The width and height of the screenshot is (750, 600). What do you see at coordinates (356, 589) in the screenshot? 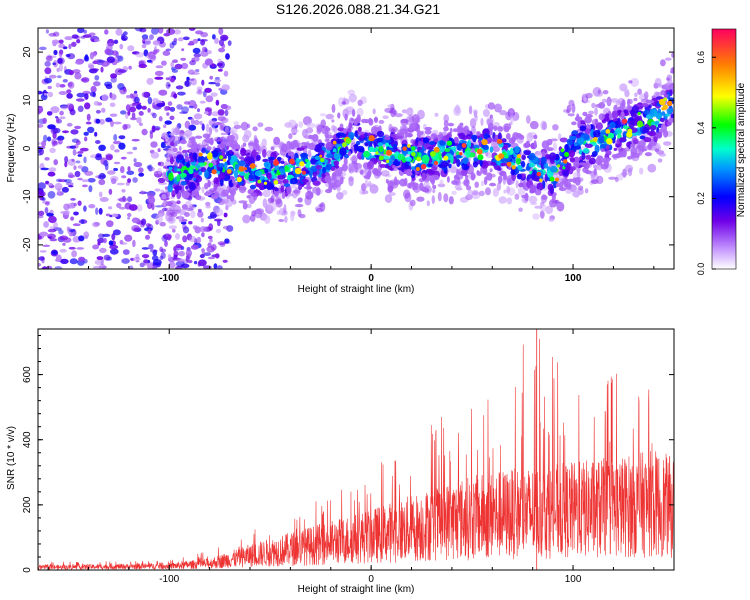
I see `snr-xlabel: Height of straight line (km)` at bounding box center [356, 589].